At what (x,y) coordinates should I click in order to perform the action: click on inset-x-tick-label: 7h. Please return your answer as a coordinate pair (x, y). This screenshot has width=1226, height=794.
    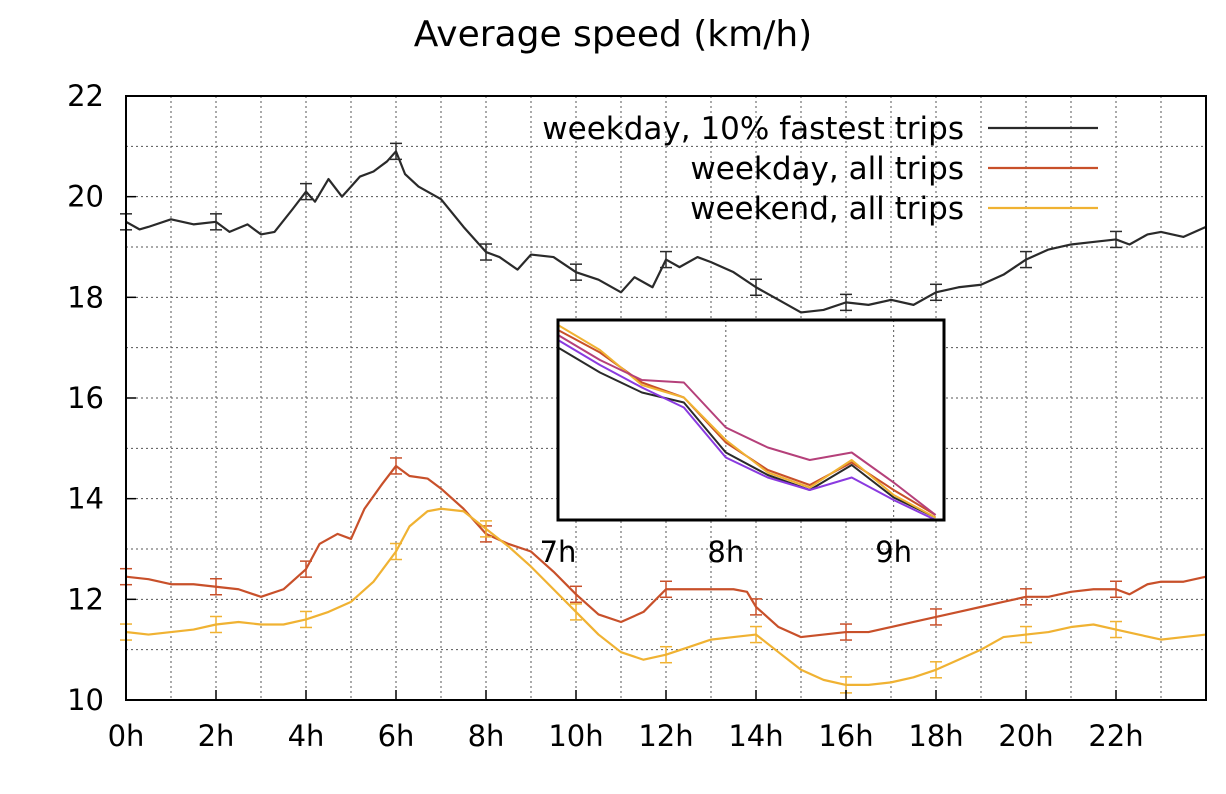
    Looking at the image, I should click on (558, 552).